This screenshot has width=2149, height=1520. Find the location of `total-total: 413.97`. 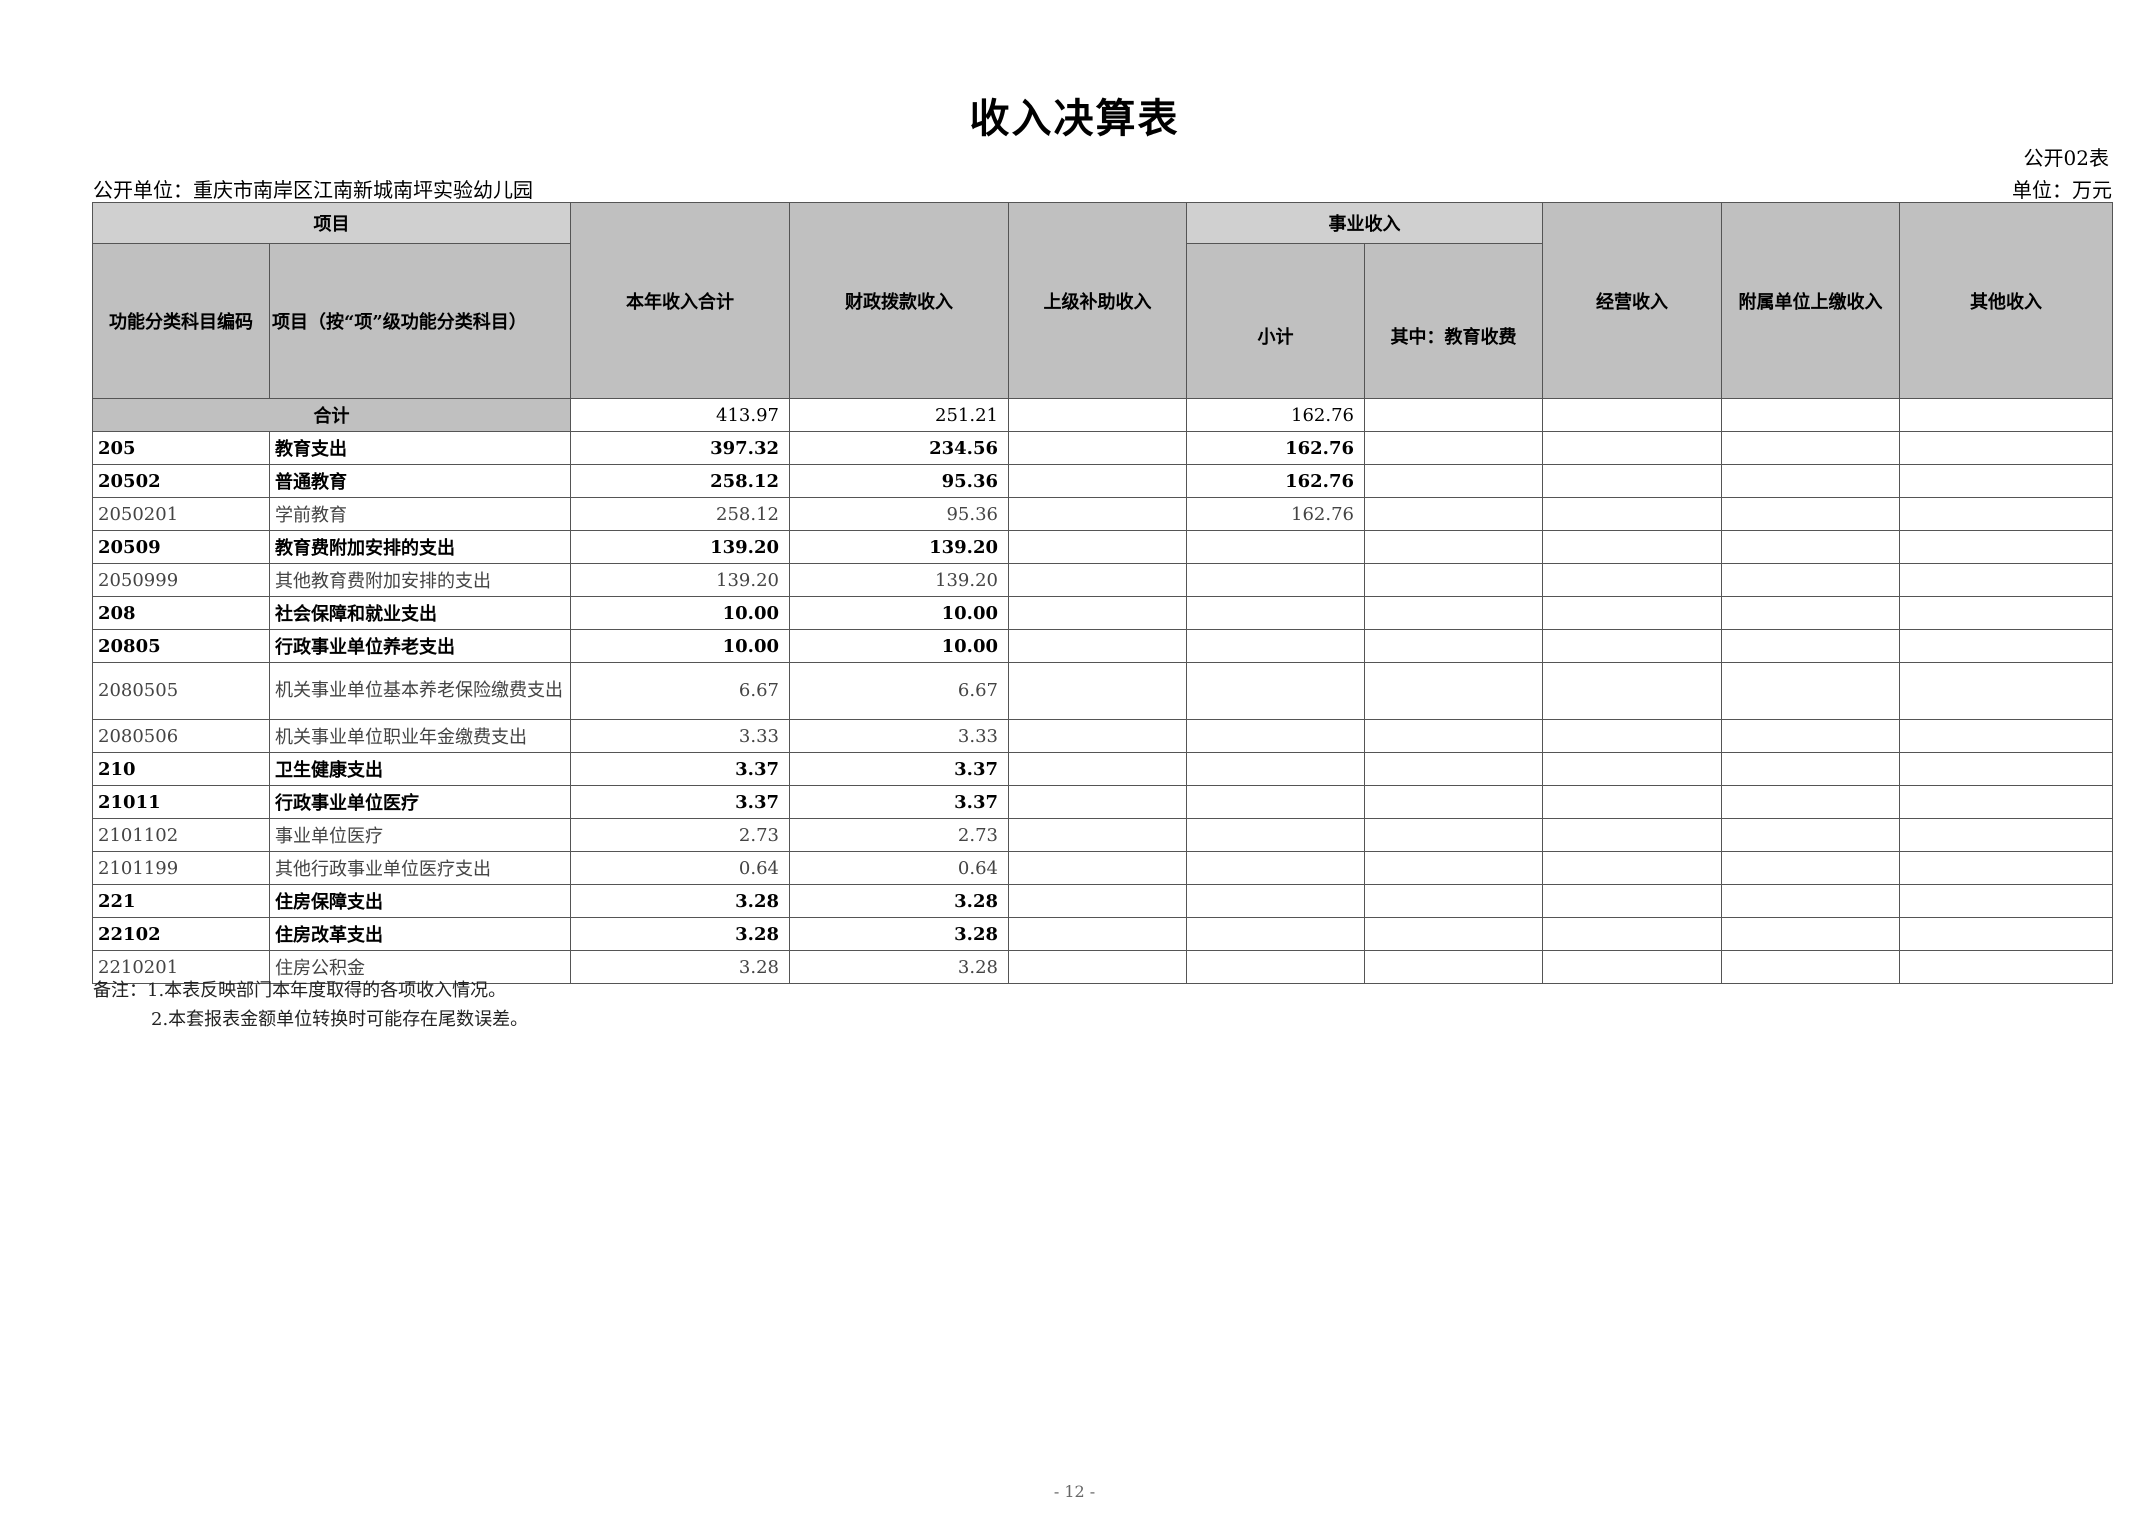

total-total: 413.97 is located at coordinates (680, 415).